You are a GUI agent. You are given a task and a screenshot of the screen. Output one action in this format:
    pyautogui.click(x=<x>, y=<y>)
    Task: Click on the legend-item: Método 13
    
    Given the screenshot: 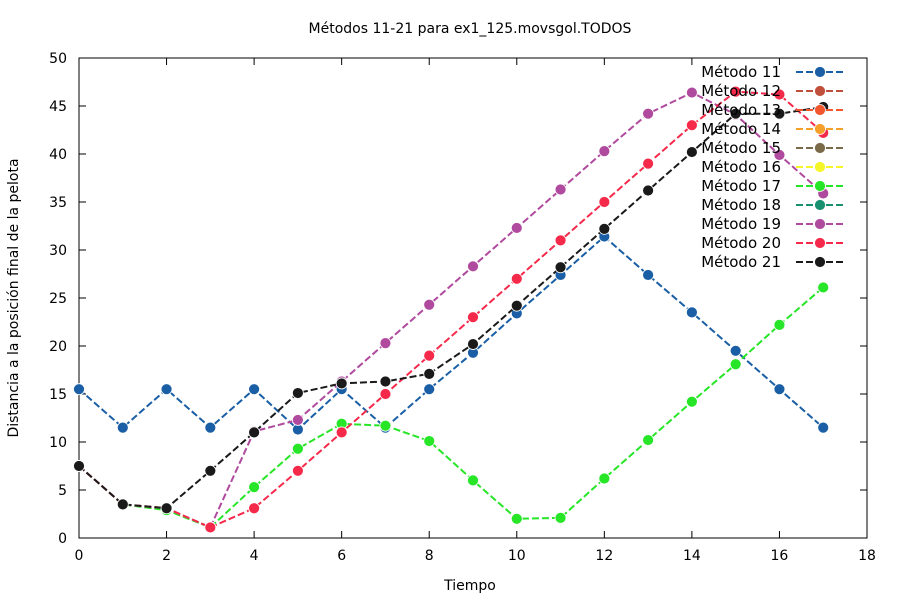 What is the action you would take?
    pyautogui.click(x=773, y=110)
    